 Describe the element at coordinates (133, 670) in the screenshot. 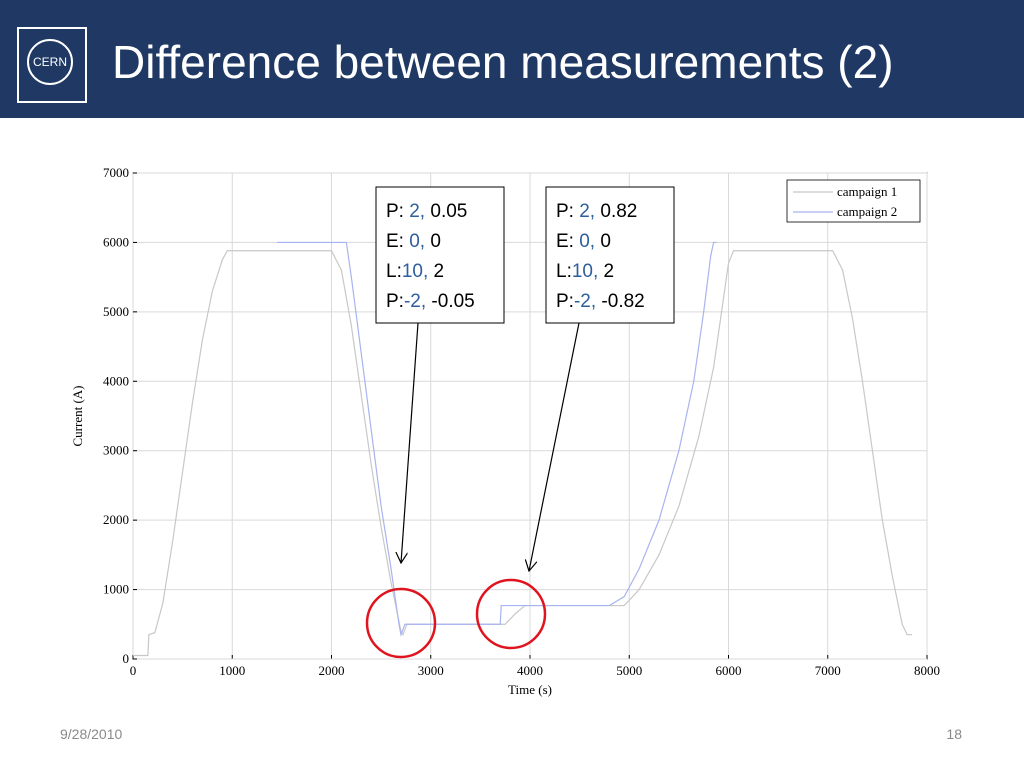

I see `x-tick-label: 0` at that location.